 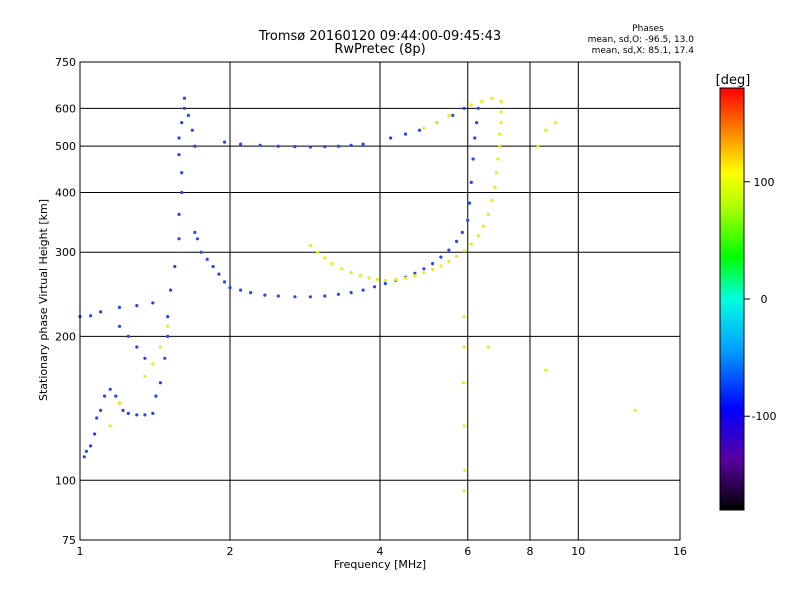 What do you see at coordinates (733, 80) in the screenshot?
I see `colorbar-label: [deg]` at bounding box center [733, 80].